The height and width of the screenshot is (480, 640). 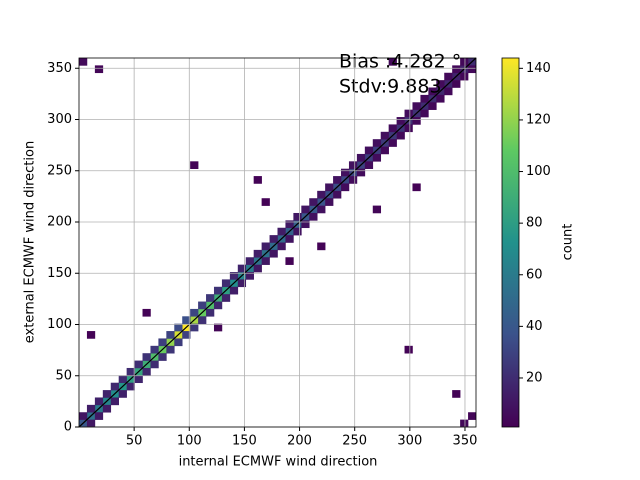 I want to click on x-tick-label: 250, so click(x=354, y=441).